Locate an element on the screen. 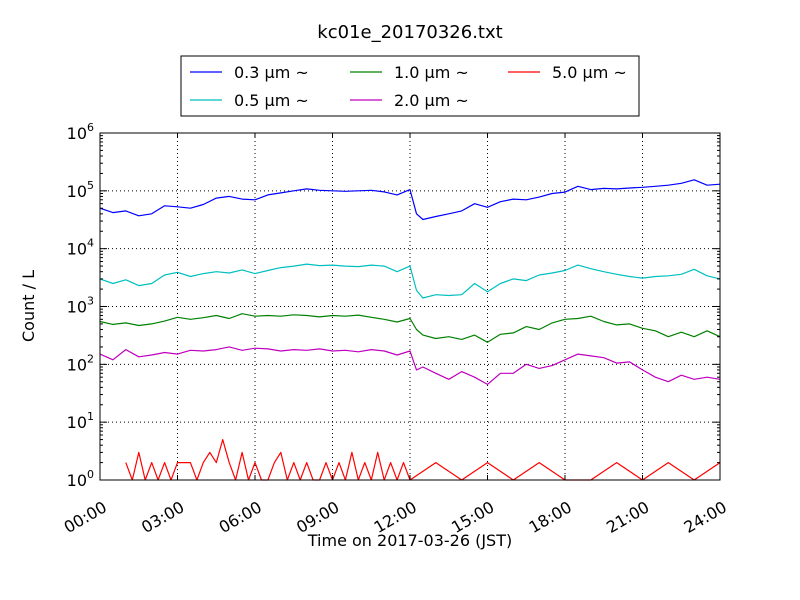 The height and width of the screenshot is (600, 800). legend-entry: 2.0 μm ~ is located at coordinates (409, 100).